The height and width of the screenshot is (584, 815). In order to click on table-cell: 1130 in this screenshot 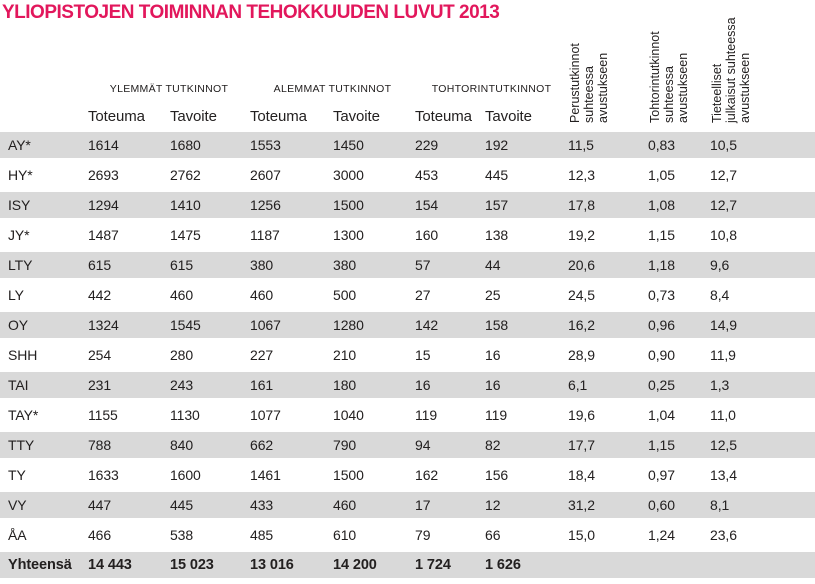, I will do `click(185, 415)`.